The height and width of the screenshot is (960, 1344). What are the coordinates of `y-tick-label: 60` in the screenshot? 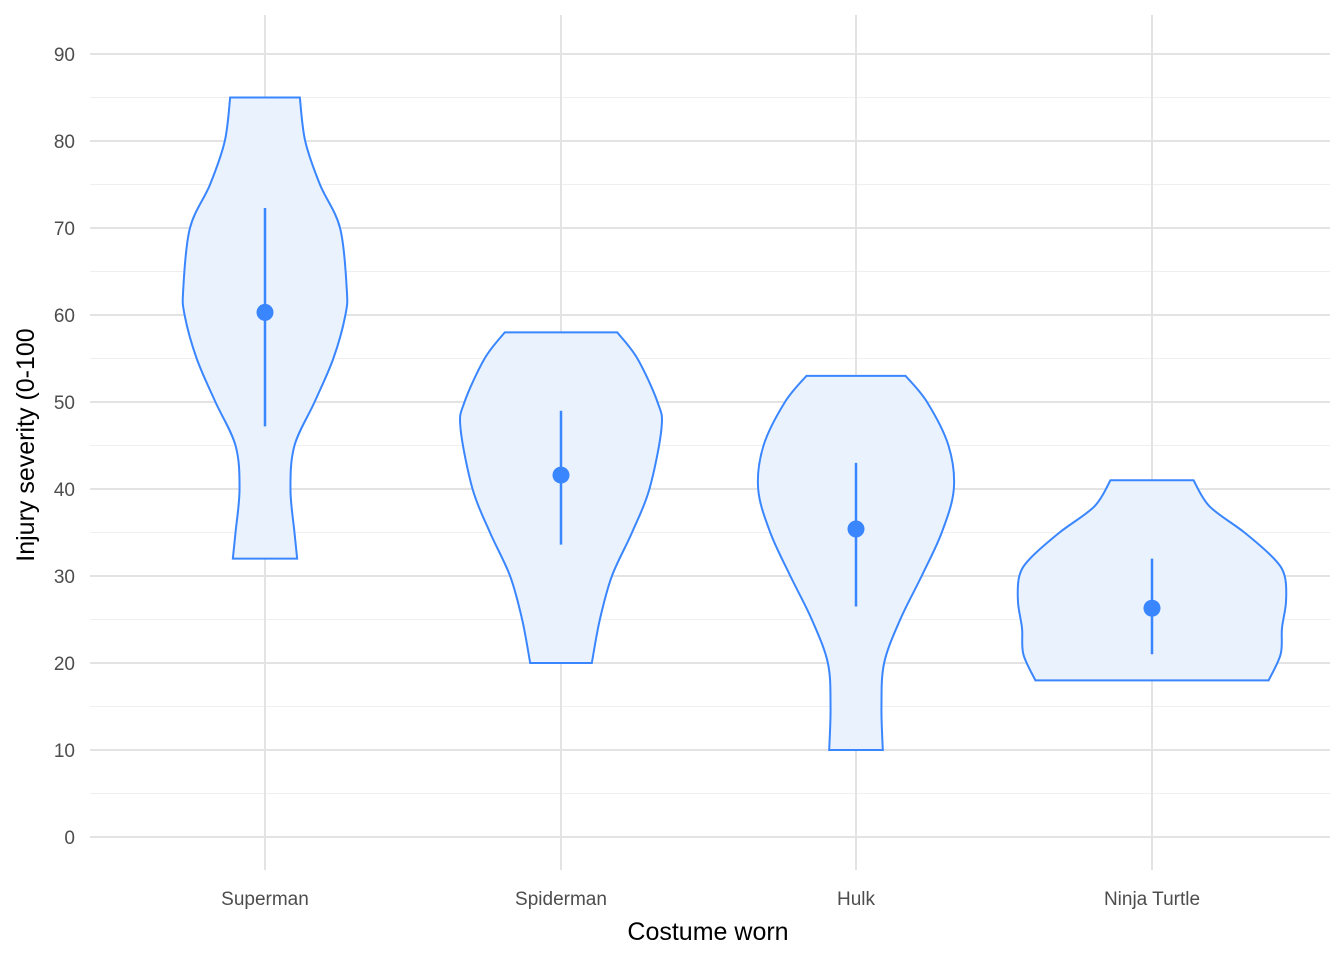 It's located at (64, 316).